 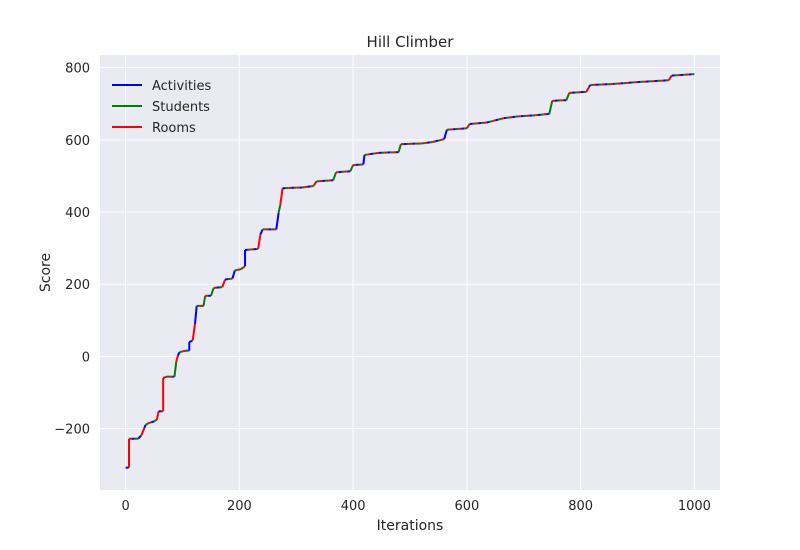 I want to click on x-tick-label: 400, so click(x=353, y=506).